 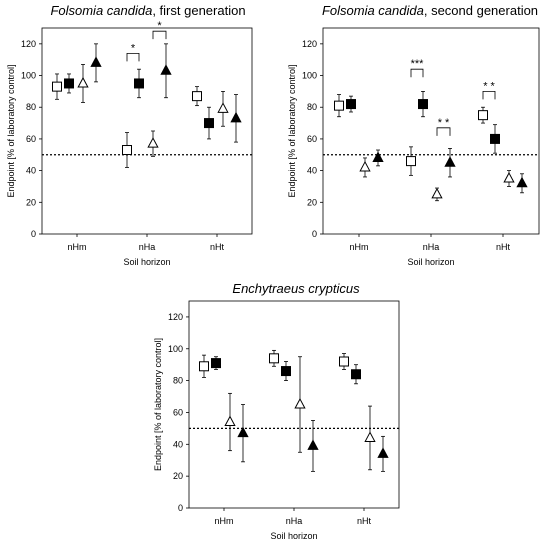 I want to click on significance-label: ***, so click(x=418, y=64).